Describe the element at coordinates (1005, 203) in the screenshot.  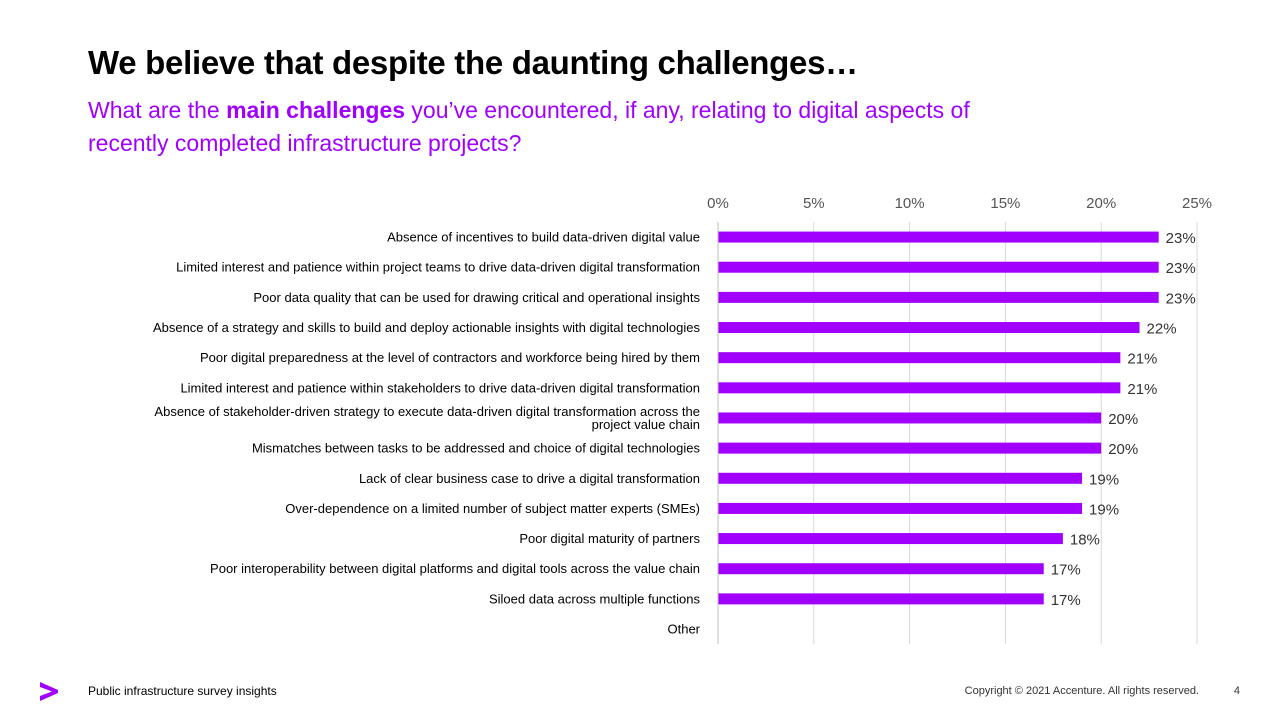
I see `x-tick-label: 15%` at that location.